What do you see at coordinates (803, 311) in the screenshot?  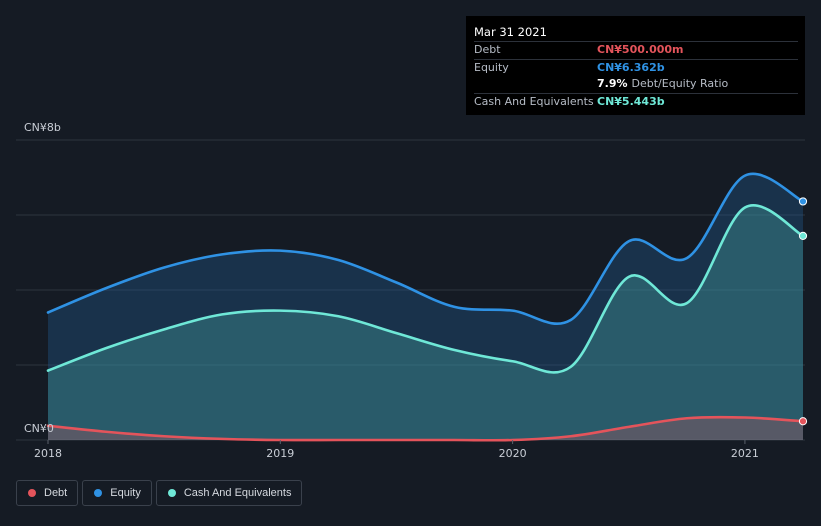 I see `series-end-markers` at bounding box center [803, 311].